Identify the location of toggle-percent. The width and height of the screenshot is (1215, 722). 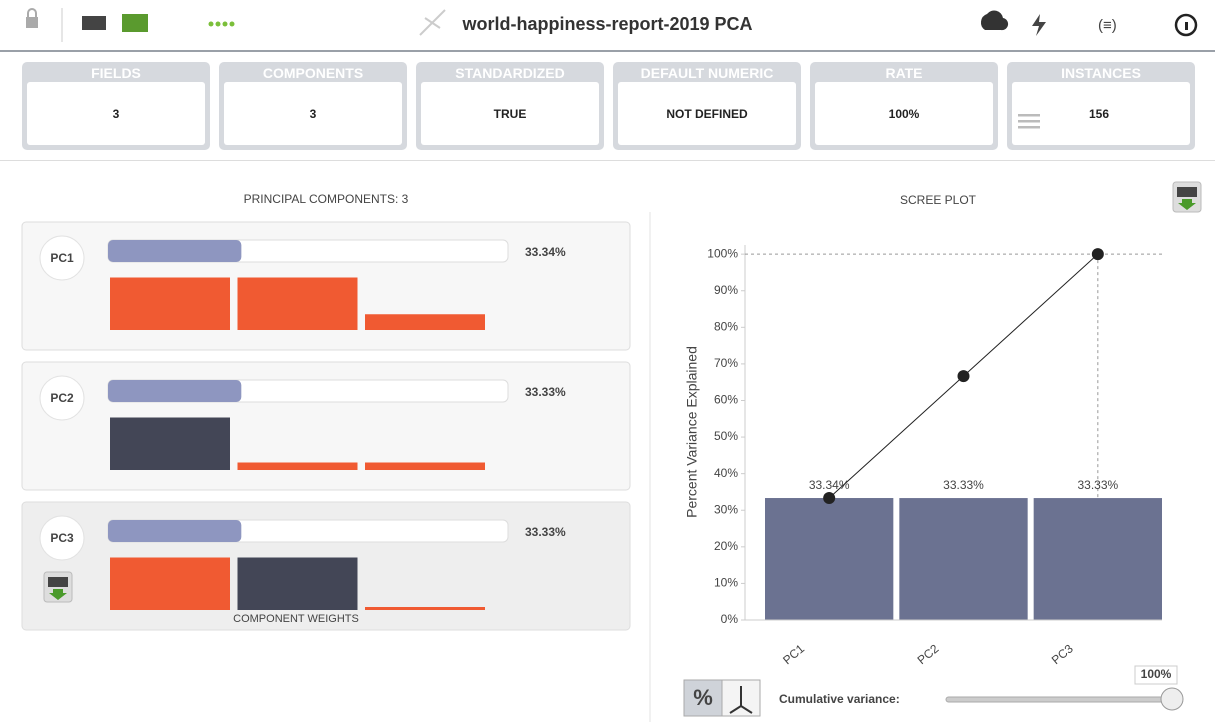
(703, 698).